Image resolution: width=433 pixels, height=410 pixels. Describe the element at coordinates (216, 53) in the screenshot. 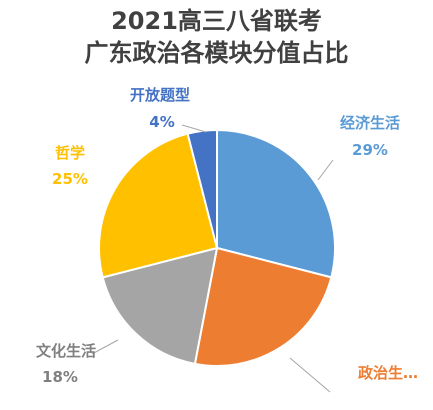

I see `chart-title-line-2: 广东政治各模块分值占比` at that location.